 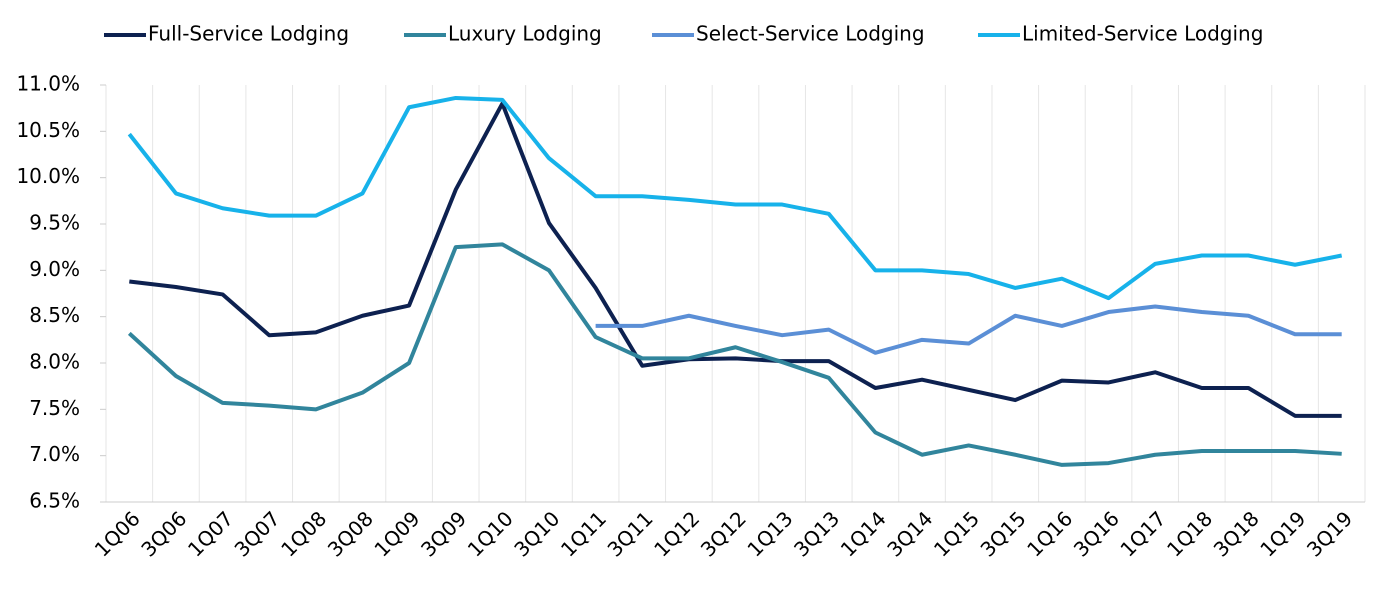 I want to click on y-tick-label: 8.5%, so click(x=54, y=315).